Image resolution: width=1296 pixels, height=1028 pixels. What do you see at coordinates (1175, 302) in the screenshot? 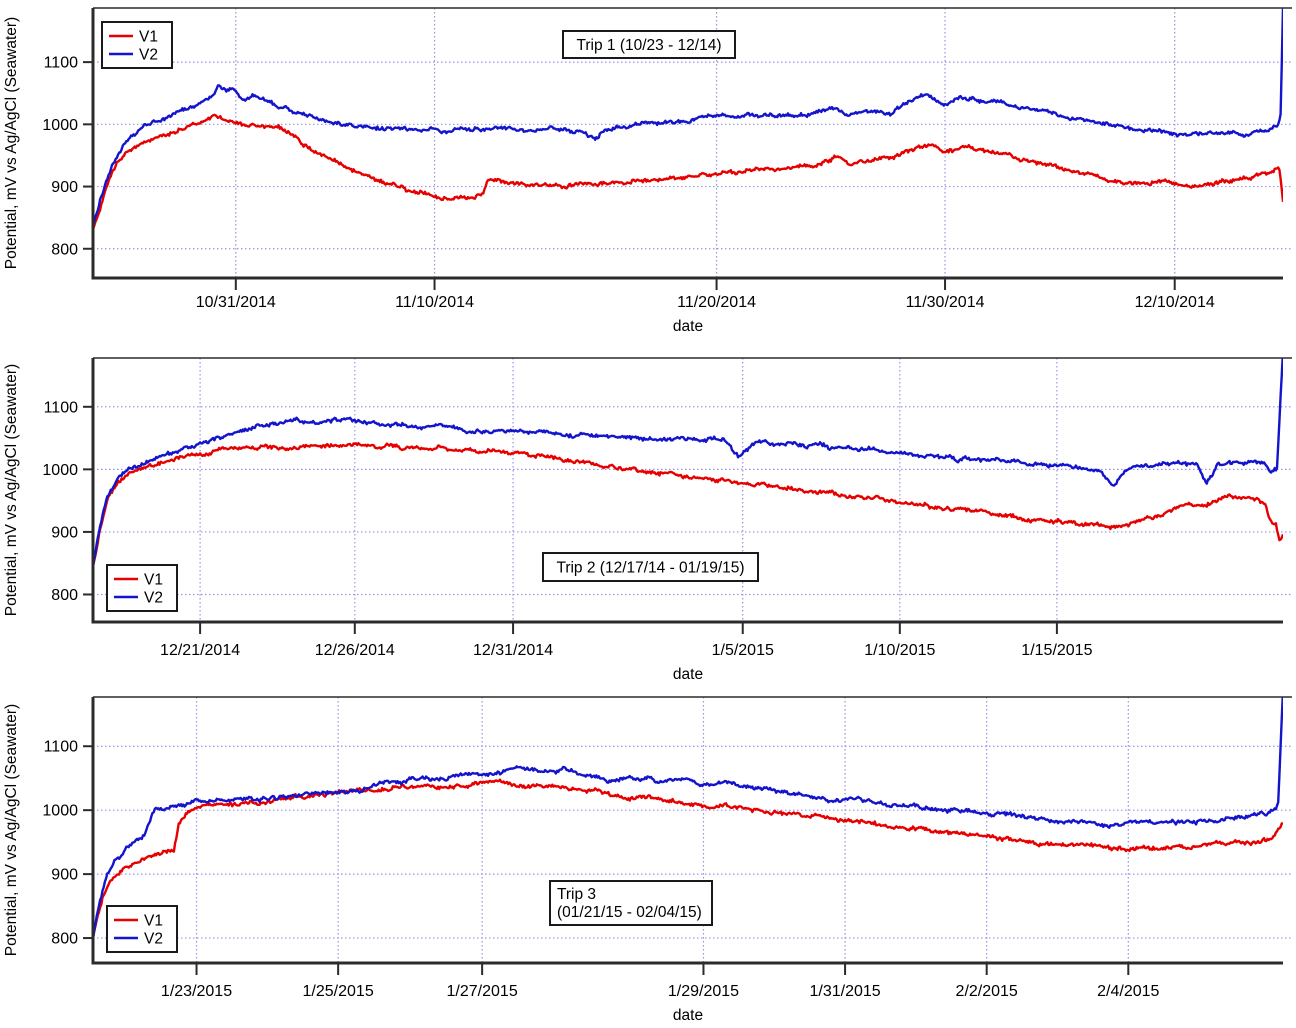
I see `x-tick-label: 12/10/2014` at bounding box center [1175, 302].